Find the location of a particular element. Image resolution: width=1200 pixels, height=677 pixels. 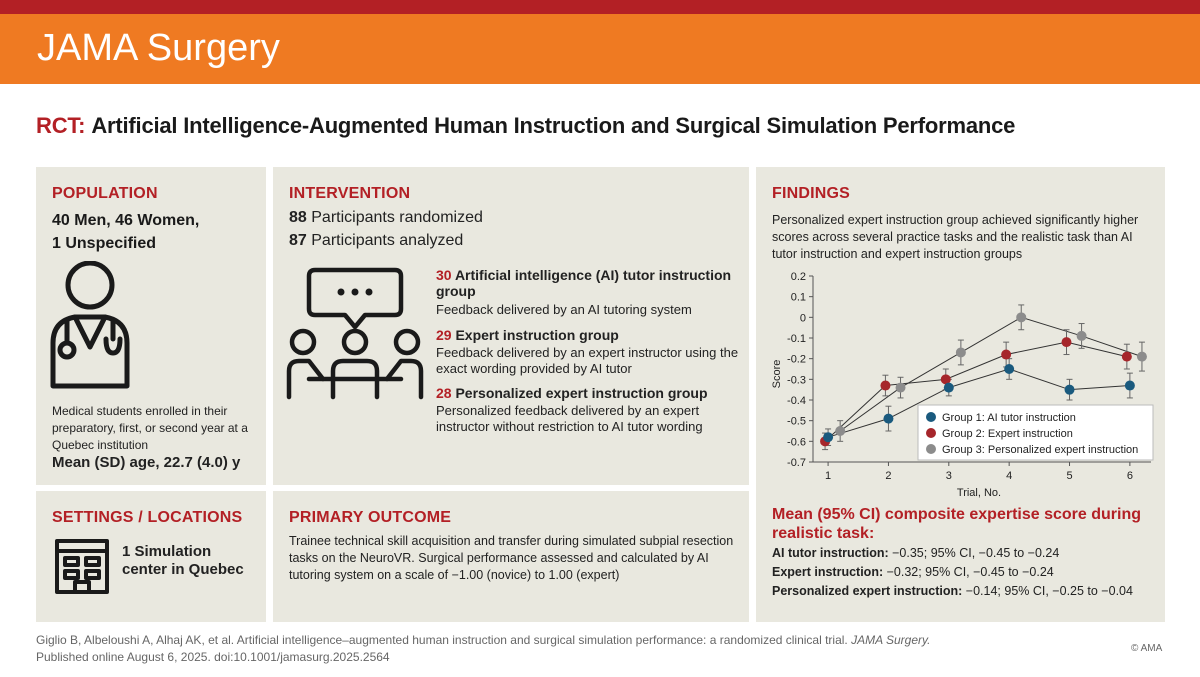

participants-randomized: 88 Participants randomized is located at coordinates (386, 218).